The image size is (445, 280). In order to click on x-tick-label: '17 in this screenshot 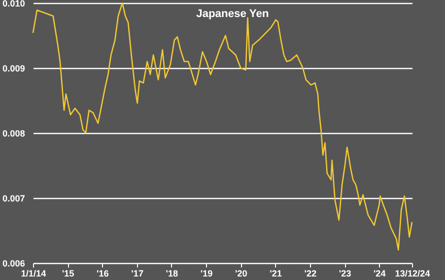, I will do `click(137, 273)`.